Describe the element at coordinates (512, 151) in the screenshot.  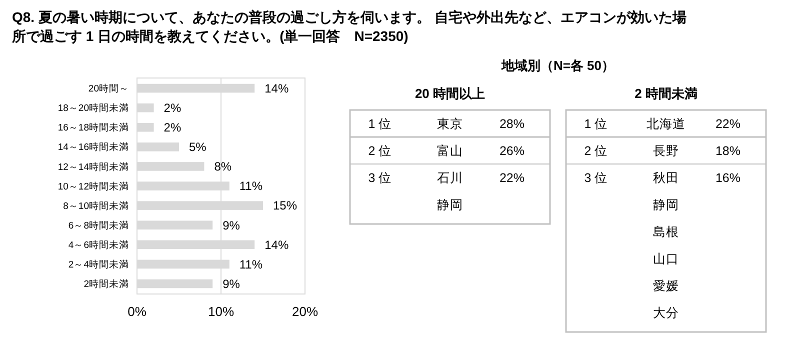
I see `text: 26%` at that location.